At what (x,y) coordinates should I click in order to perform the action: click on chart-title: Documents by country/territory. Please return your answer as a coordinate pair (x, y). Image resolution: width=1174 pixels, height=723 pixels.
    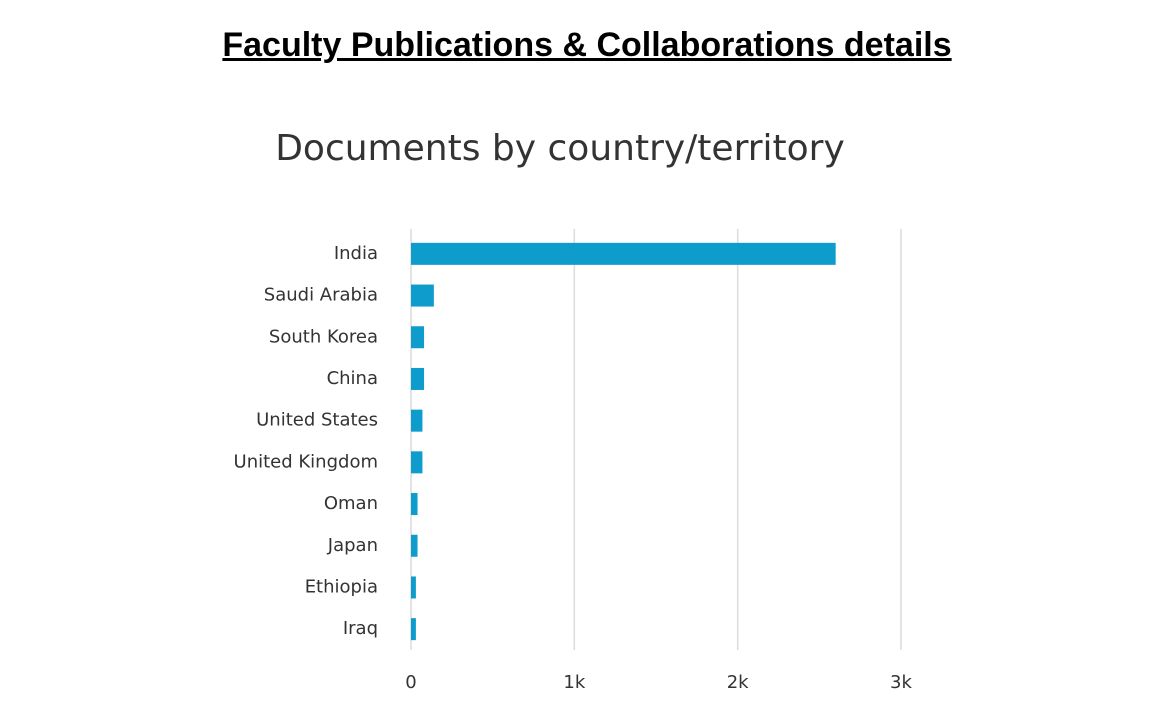
    Looking at the image, I should click on (560, 148).